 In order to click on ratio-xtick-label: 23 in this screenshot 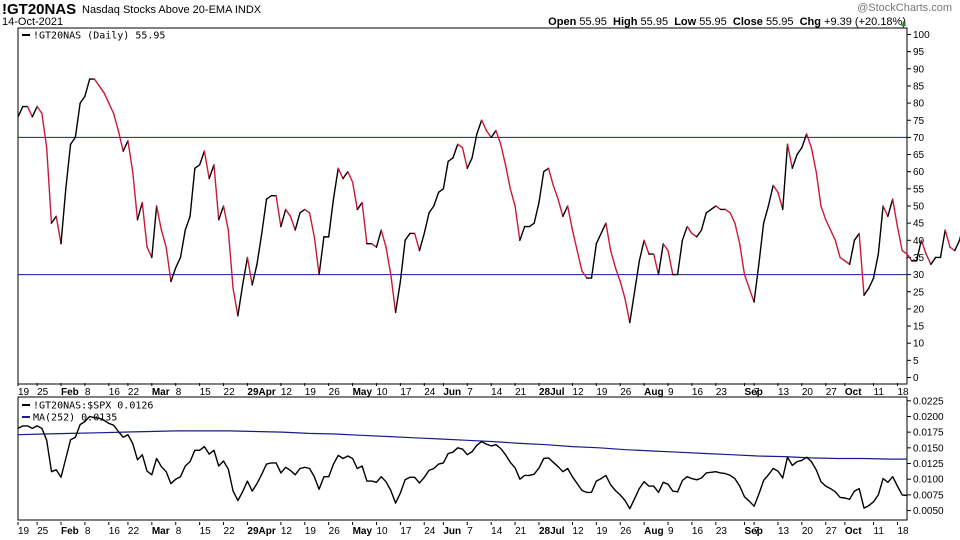, I will do `click(722, 531)`.